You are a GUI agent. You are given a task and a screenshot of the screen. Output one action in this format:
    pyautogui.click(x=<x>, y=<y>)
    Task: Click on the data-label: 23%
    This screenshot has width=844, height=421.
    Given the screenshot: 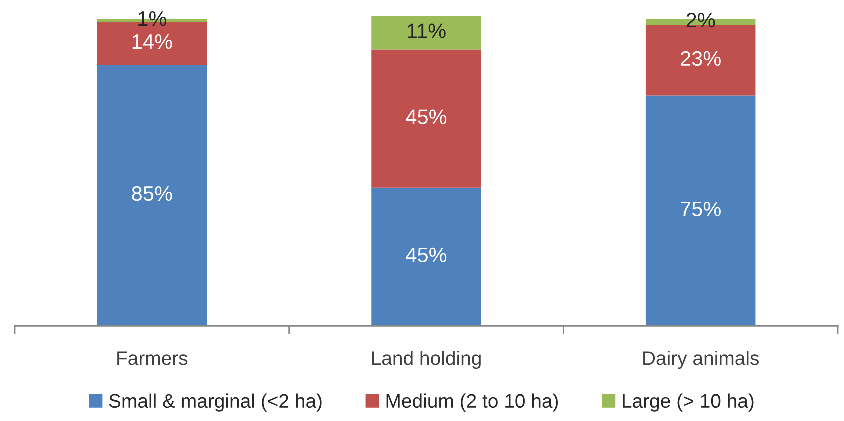 What is the action you would take?
    pyautogui.click(x=701, y=58)
    